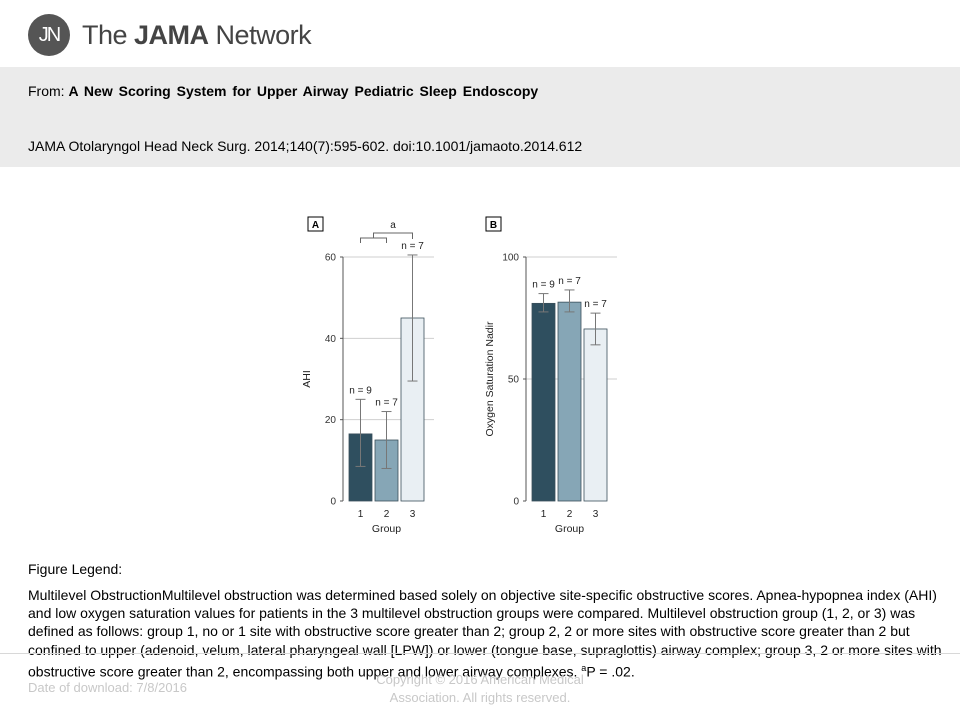 The image size is (960, 720). What do you see at coordinates (361, 514) in the screenshot?
I see `panel-A-xtick-label: 1` at bounding box center [361, 514].